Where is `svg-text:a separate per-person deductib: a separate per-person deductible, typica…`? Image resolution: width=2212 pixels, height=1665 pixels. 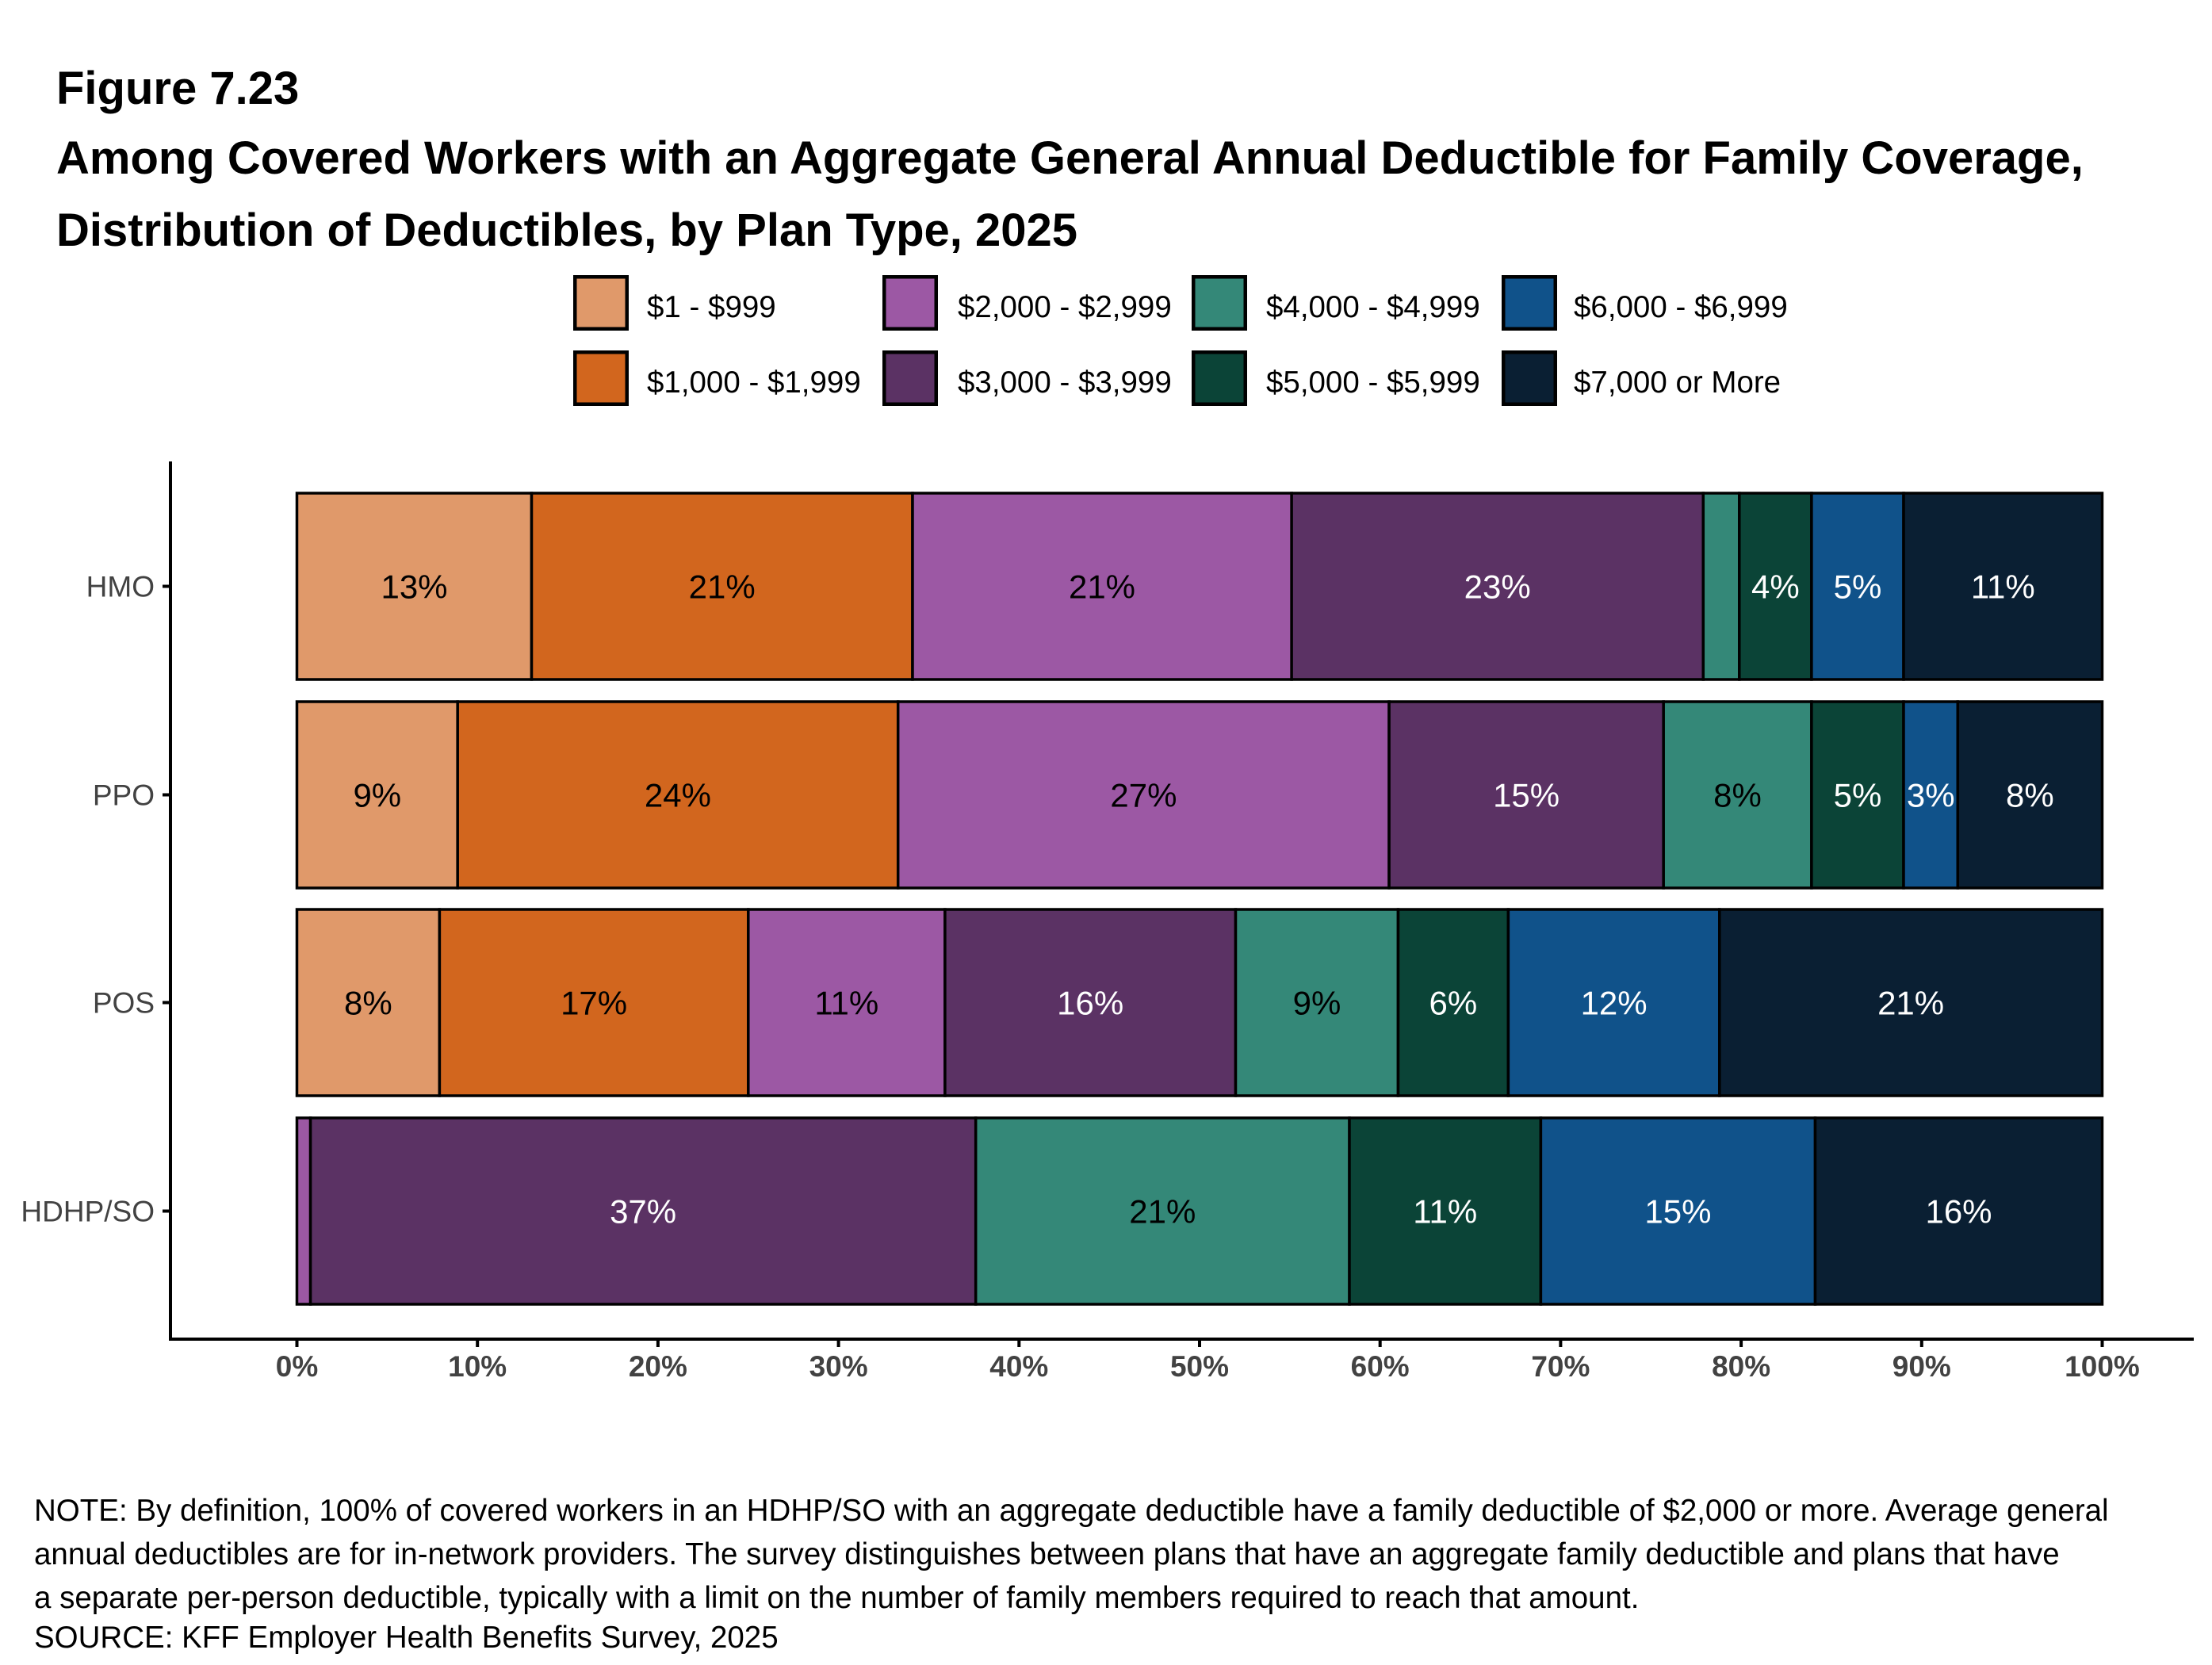
svg-text:a separate per-person deductib: a separate per-person deductible, typica… is located at coordinates (836, 1598).